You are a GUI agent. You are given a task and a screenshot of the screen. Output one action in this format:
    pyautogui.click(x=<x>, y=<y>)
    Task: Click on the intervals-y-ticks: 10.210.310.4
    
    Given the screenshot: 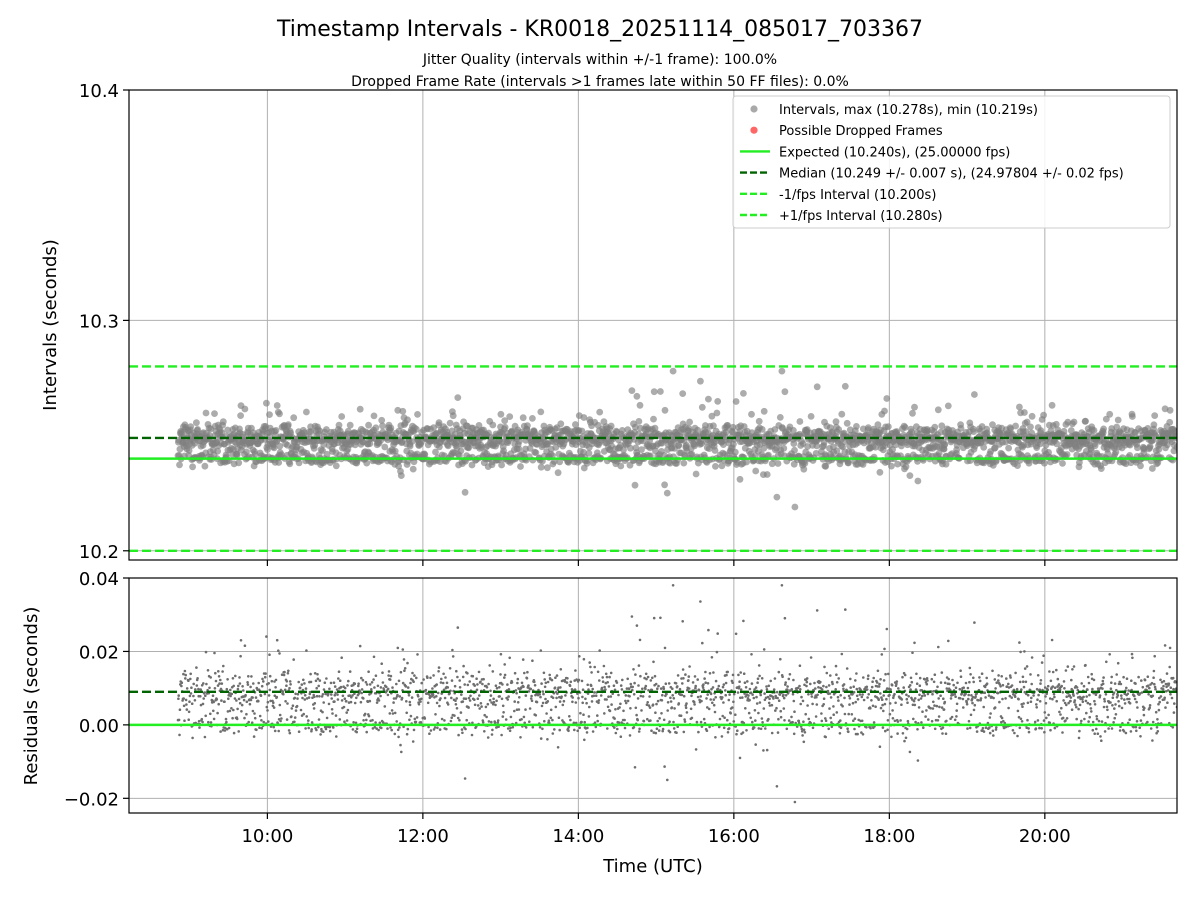 What is the action you would take?
    pyautogui.click(x=104, y=322)
    